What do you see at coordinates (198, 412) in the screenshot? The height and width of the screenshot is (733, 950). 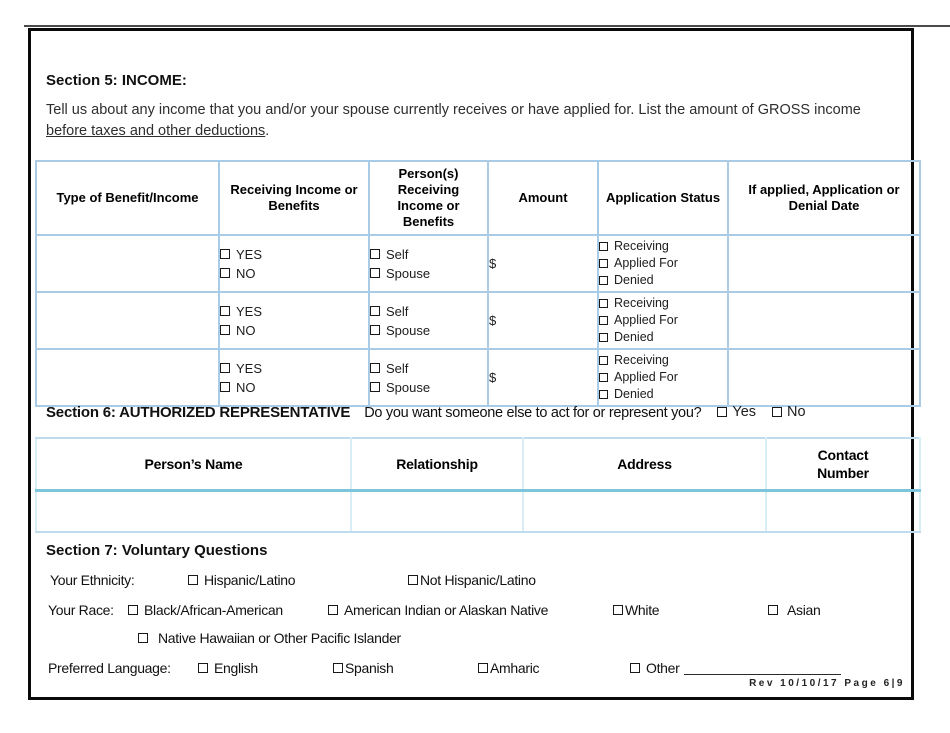 I see `section6-heading: Section 6: AUTHORIZED REPRESENTATIVE` at bounding box center [198, 412].